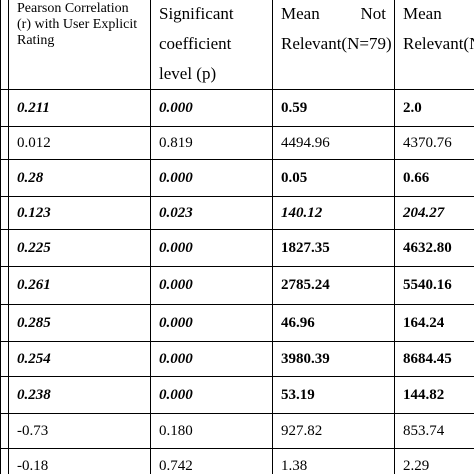 Image resolution: width=474 pixels, height=474 pixels. I want to click on cell: -0.73, so click(79, 431).